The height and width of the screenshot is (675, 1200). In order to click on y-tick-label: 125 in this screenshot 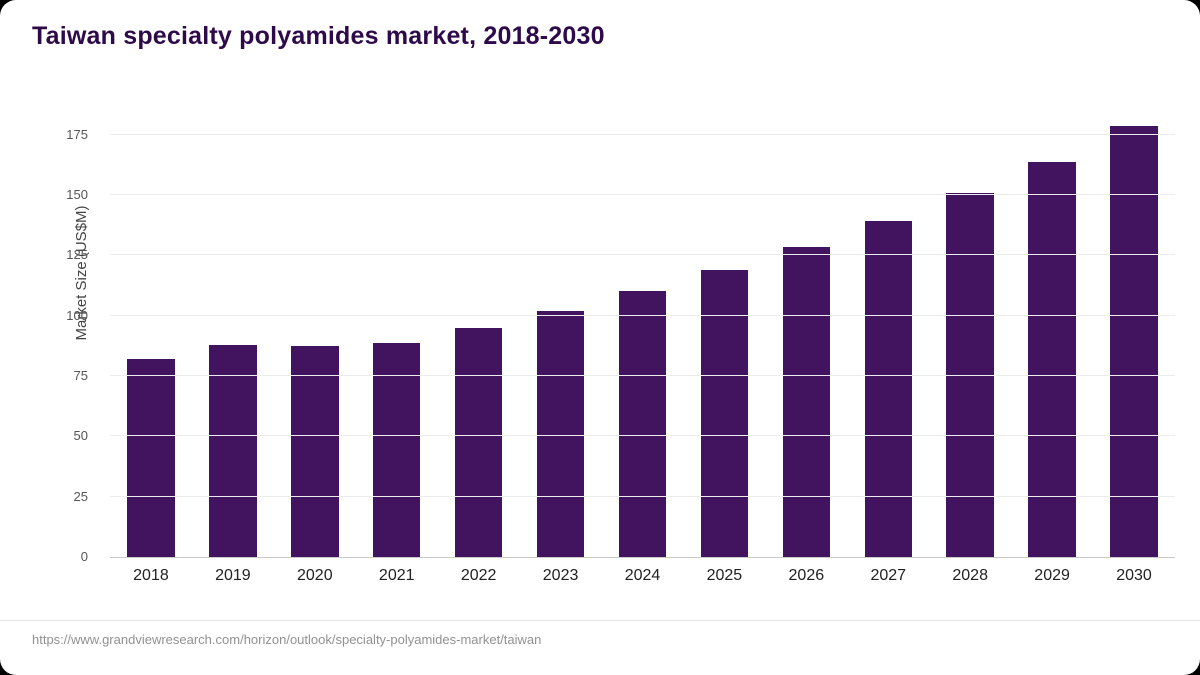, I will do `click(77, 255)`.